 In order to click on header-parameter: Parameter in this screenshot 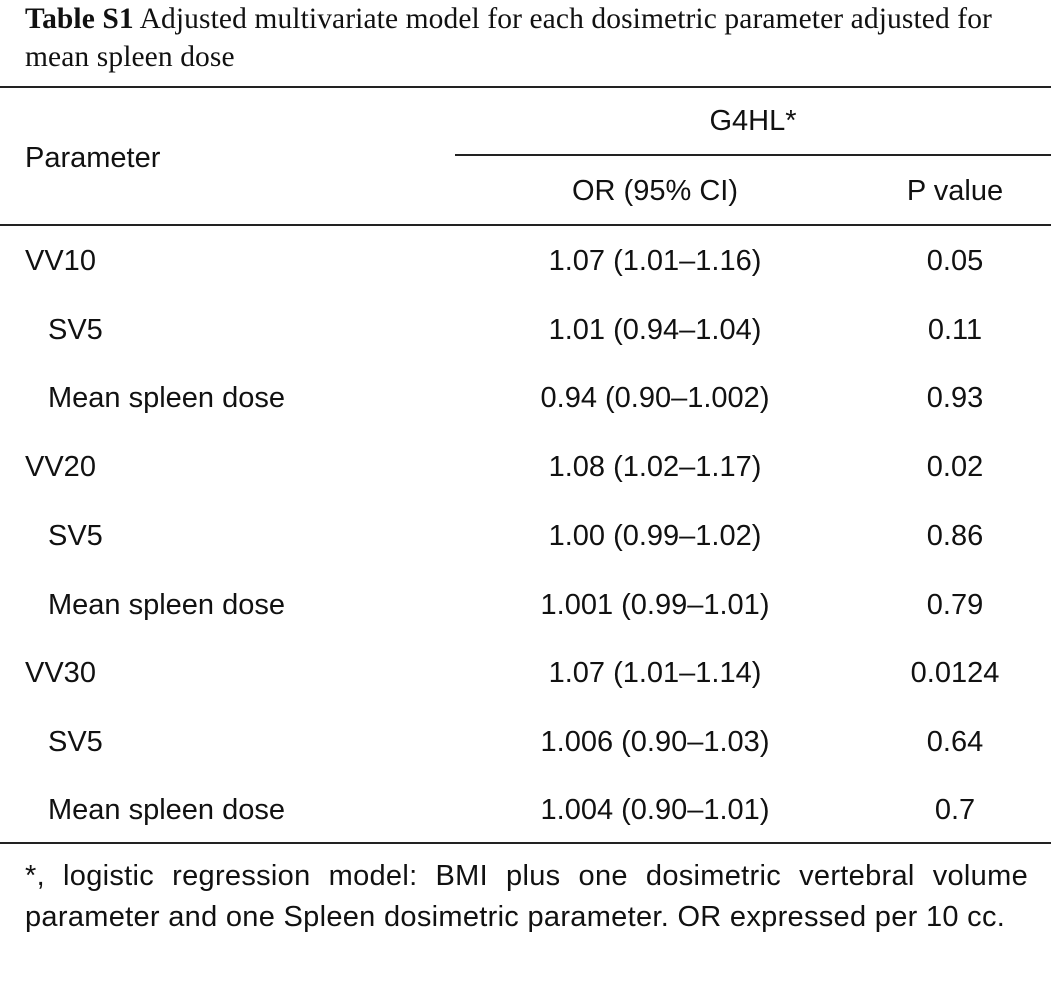, I will do `click(93, 158)`.